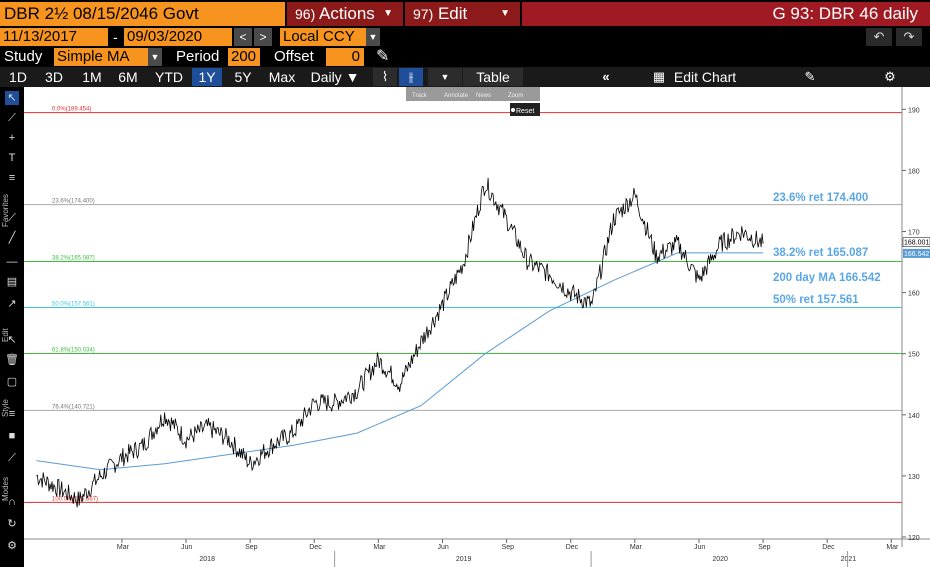 This screenshot has height=567, width=930. What do you see at coordinates (12, 282) in the screenshot?
I see `channel-icon: ▤` at bounding box center [12, 282].